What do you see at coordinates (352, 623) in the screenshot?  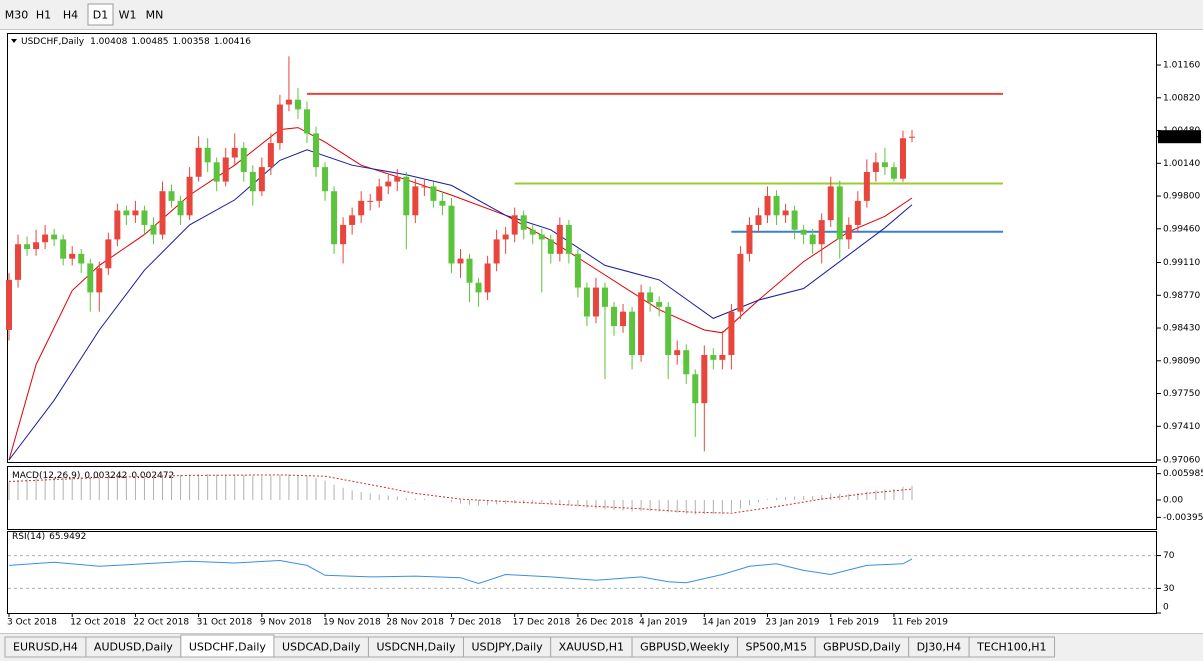 I see `x-tick-label: 19 Nov 2018` at bounding box center [352, 623].